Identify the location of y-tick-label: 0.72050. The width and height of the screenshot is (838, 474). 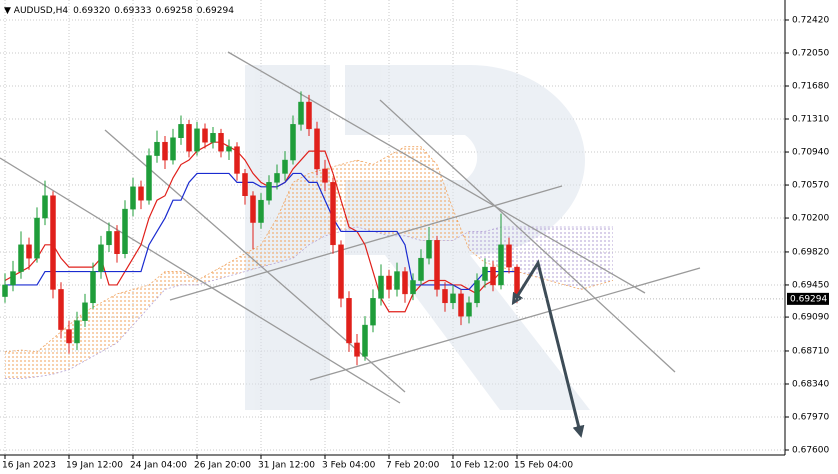
(810, 53).